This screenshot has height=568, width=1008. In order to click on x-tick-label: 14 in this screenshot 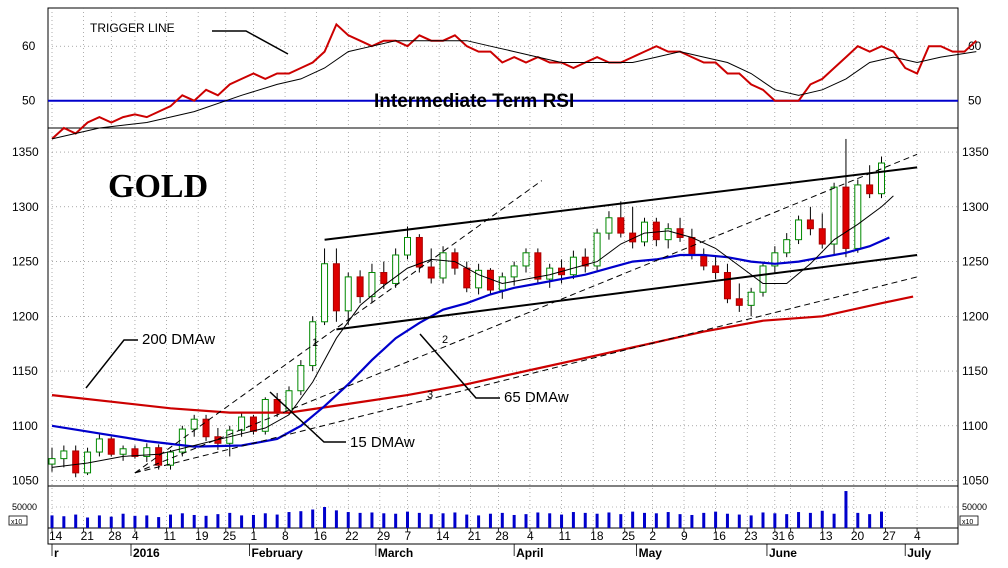, I will do `click(443, 536)`.